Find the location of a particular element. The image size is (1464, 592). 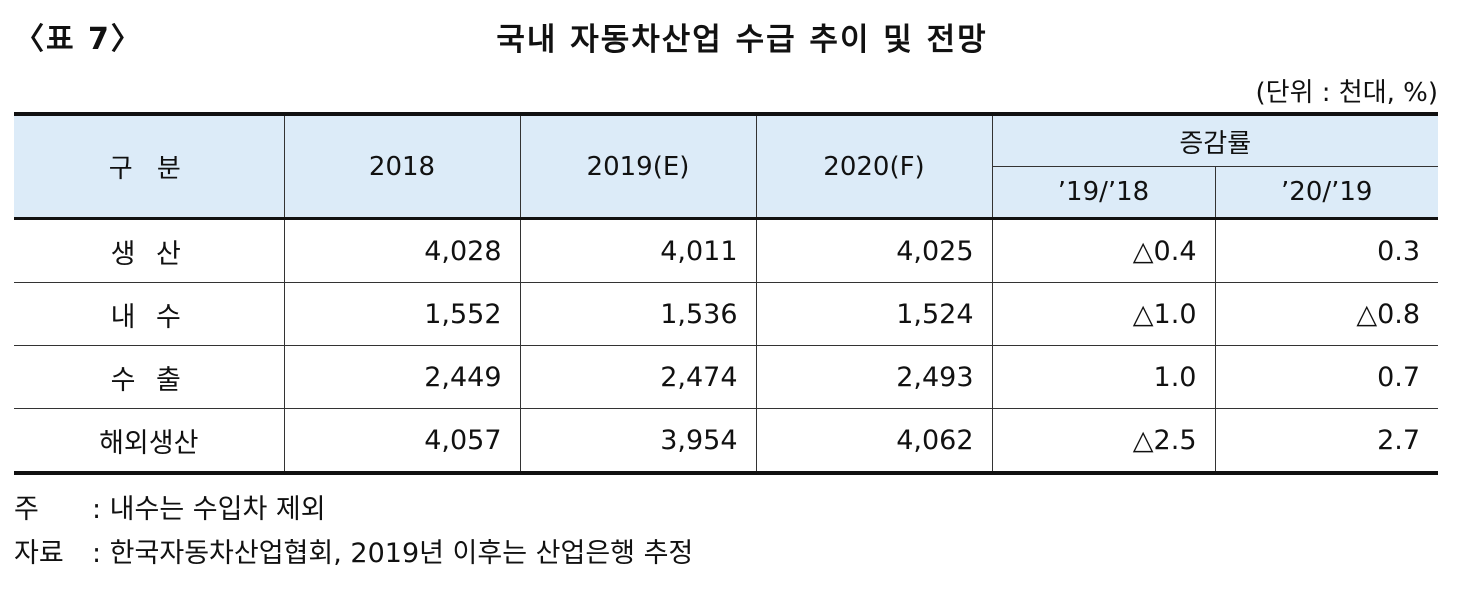

cell-2020: 4,025 is located at coordinates (874, 250).